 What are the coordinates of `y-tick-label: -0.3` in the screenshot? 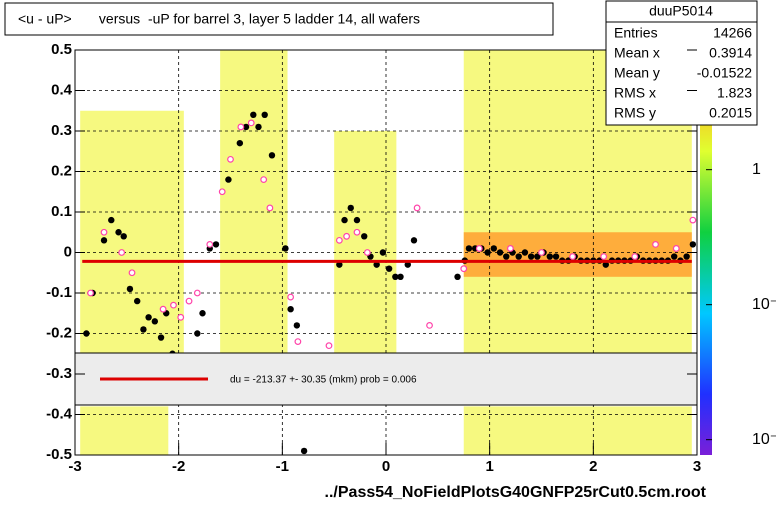 It's located at (59, 373).